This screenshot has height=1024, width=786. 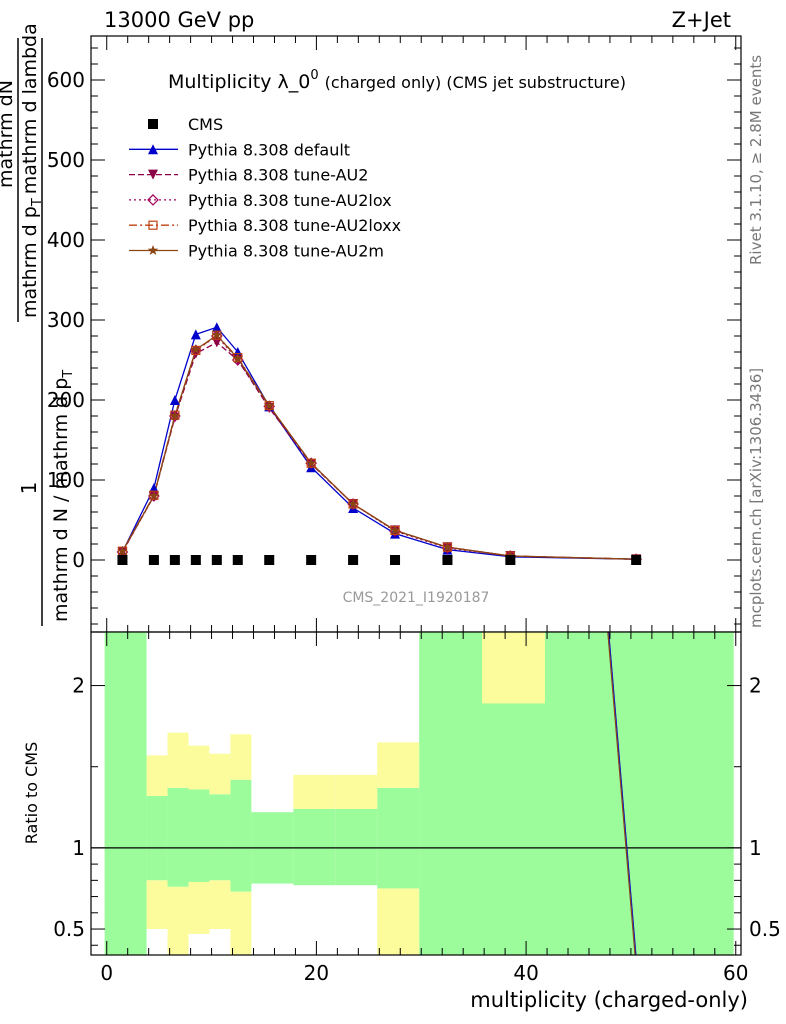 I want to click on legend-label: Pythia 8.308 tune-AU2m, so click(x=286, y=251).